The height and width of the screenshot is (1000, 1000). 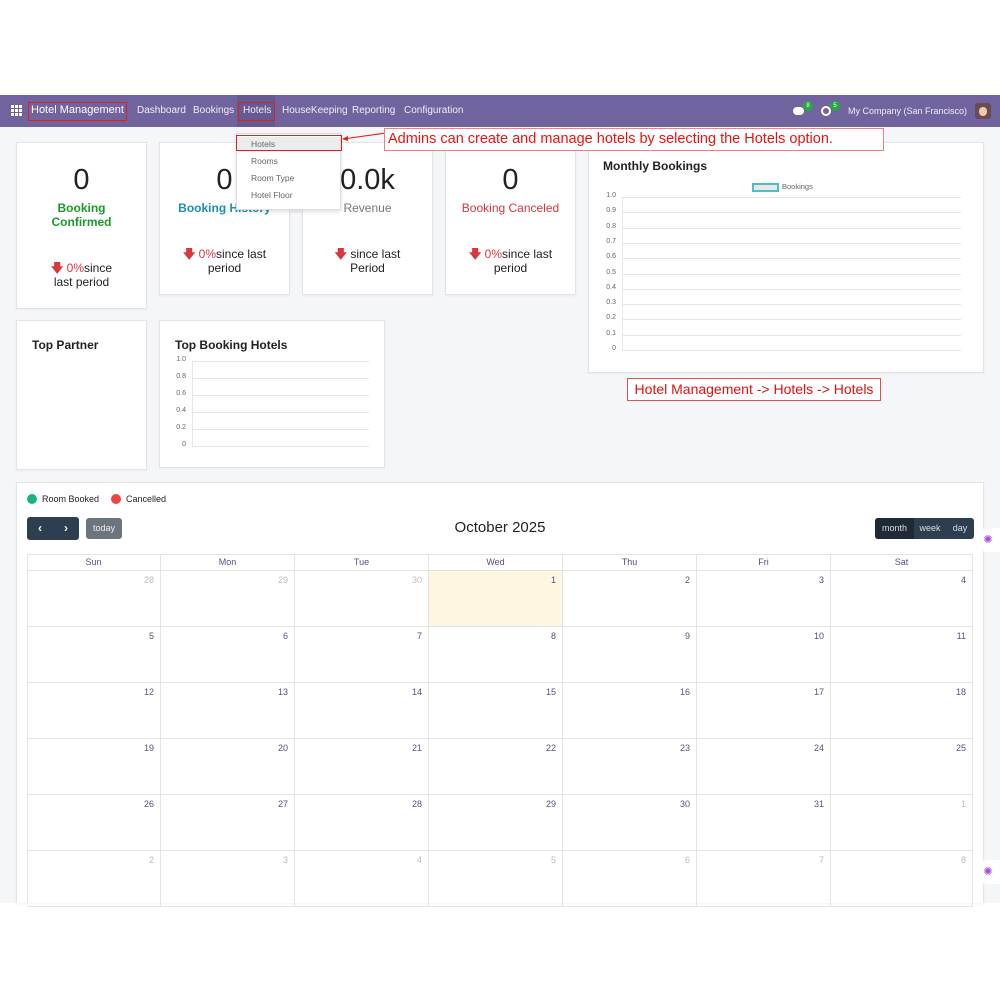 What do you see at coordinates (228, 823) in the screenshot?
I see `calendar-day-cell: 27` at bounding box center [228, 823].